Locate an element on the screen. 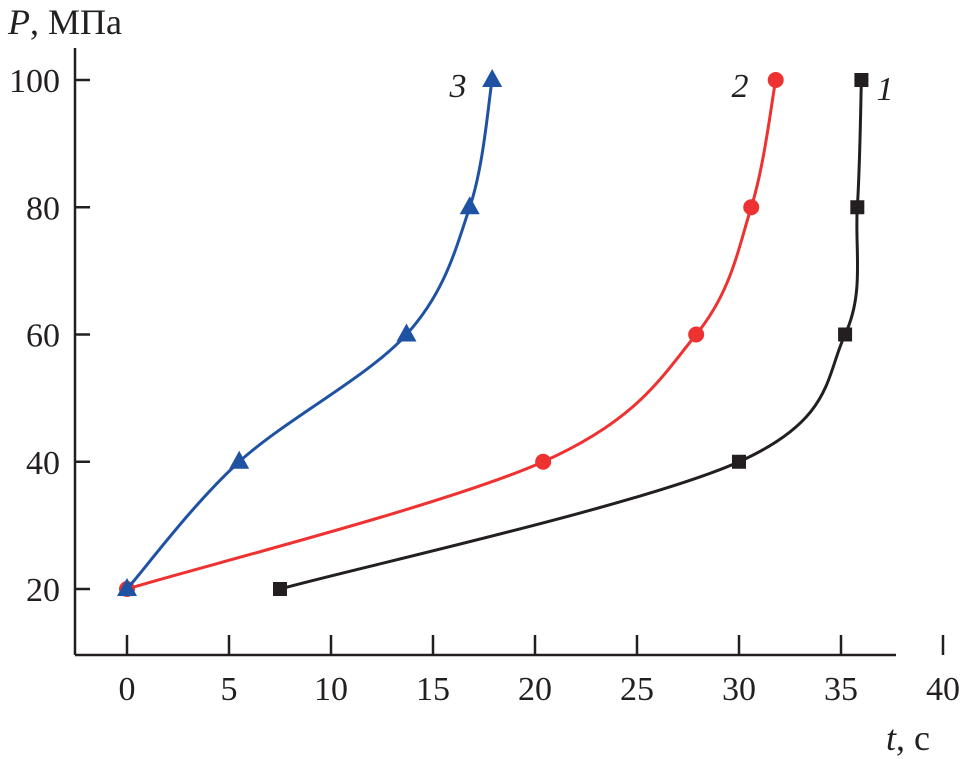  y-tick-label: 20 is located at coordinates (43, 590).